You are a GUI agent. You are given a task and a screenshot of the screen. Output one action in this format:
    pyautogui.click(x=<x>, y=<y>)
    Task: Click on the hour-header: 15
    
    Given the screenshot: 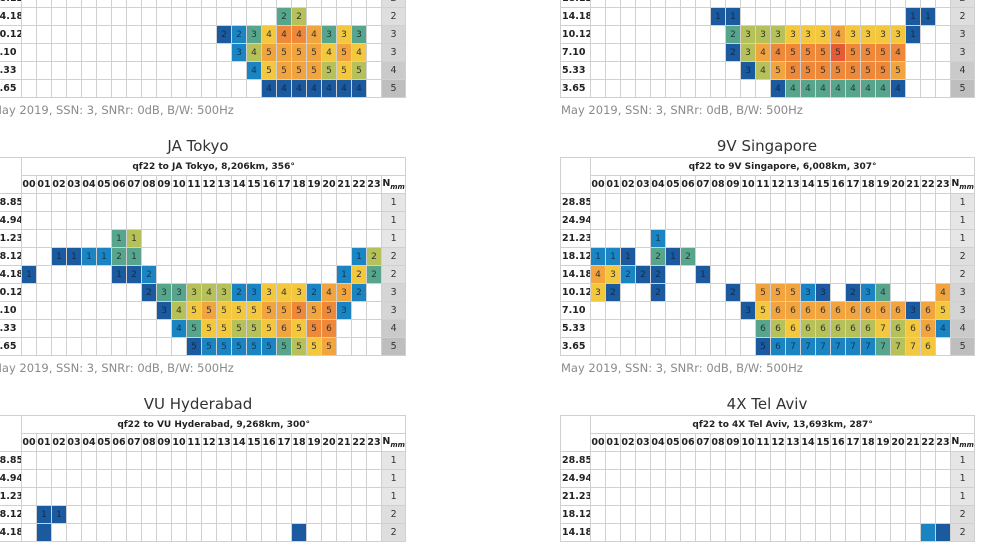 What is the action you would take?
    pyautogui.click(x=823, y=184)
    